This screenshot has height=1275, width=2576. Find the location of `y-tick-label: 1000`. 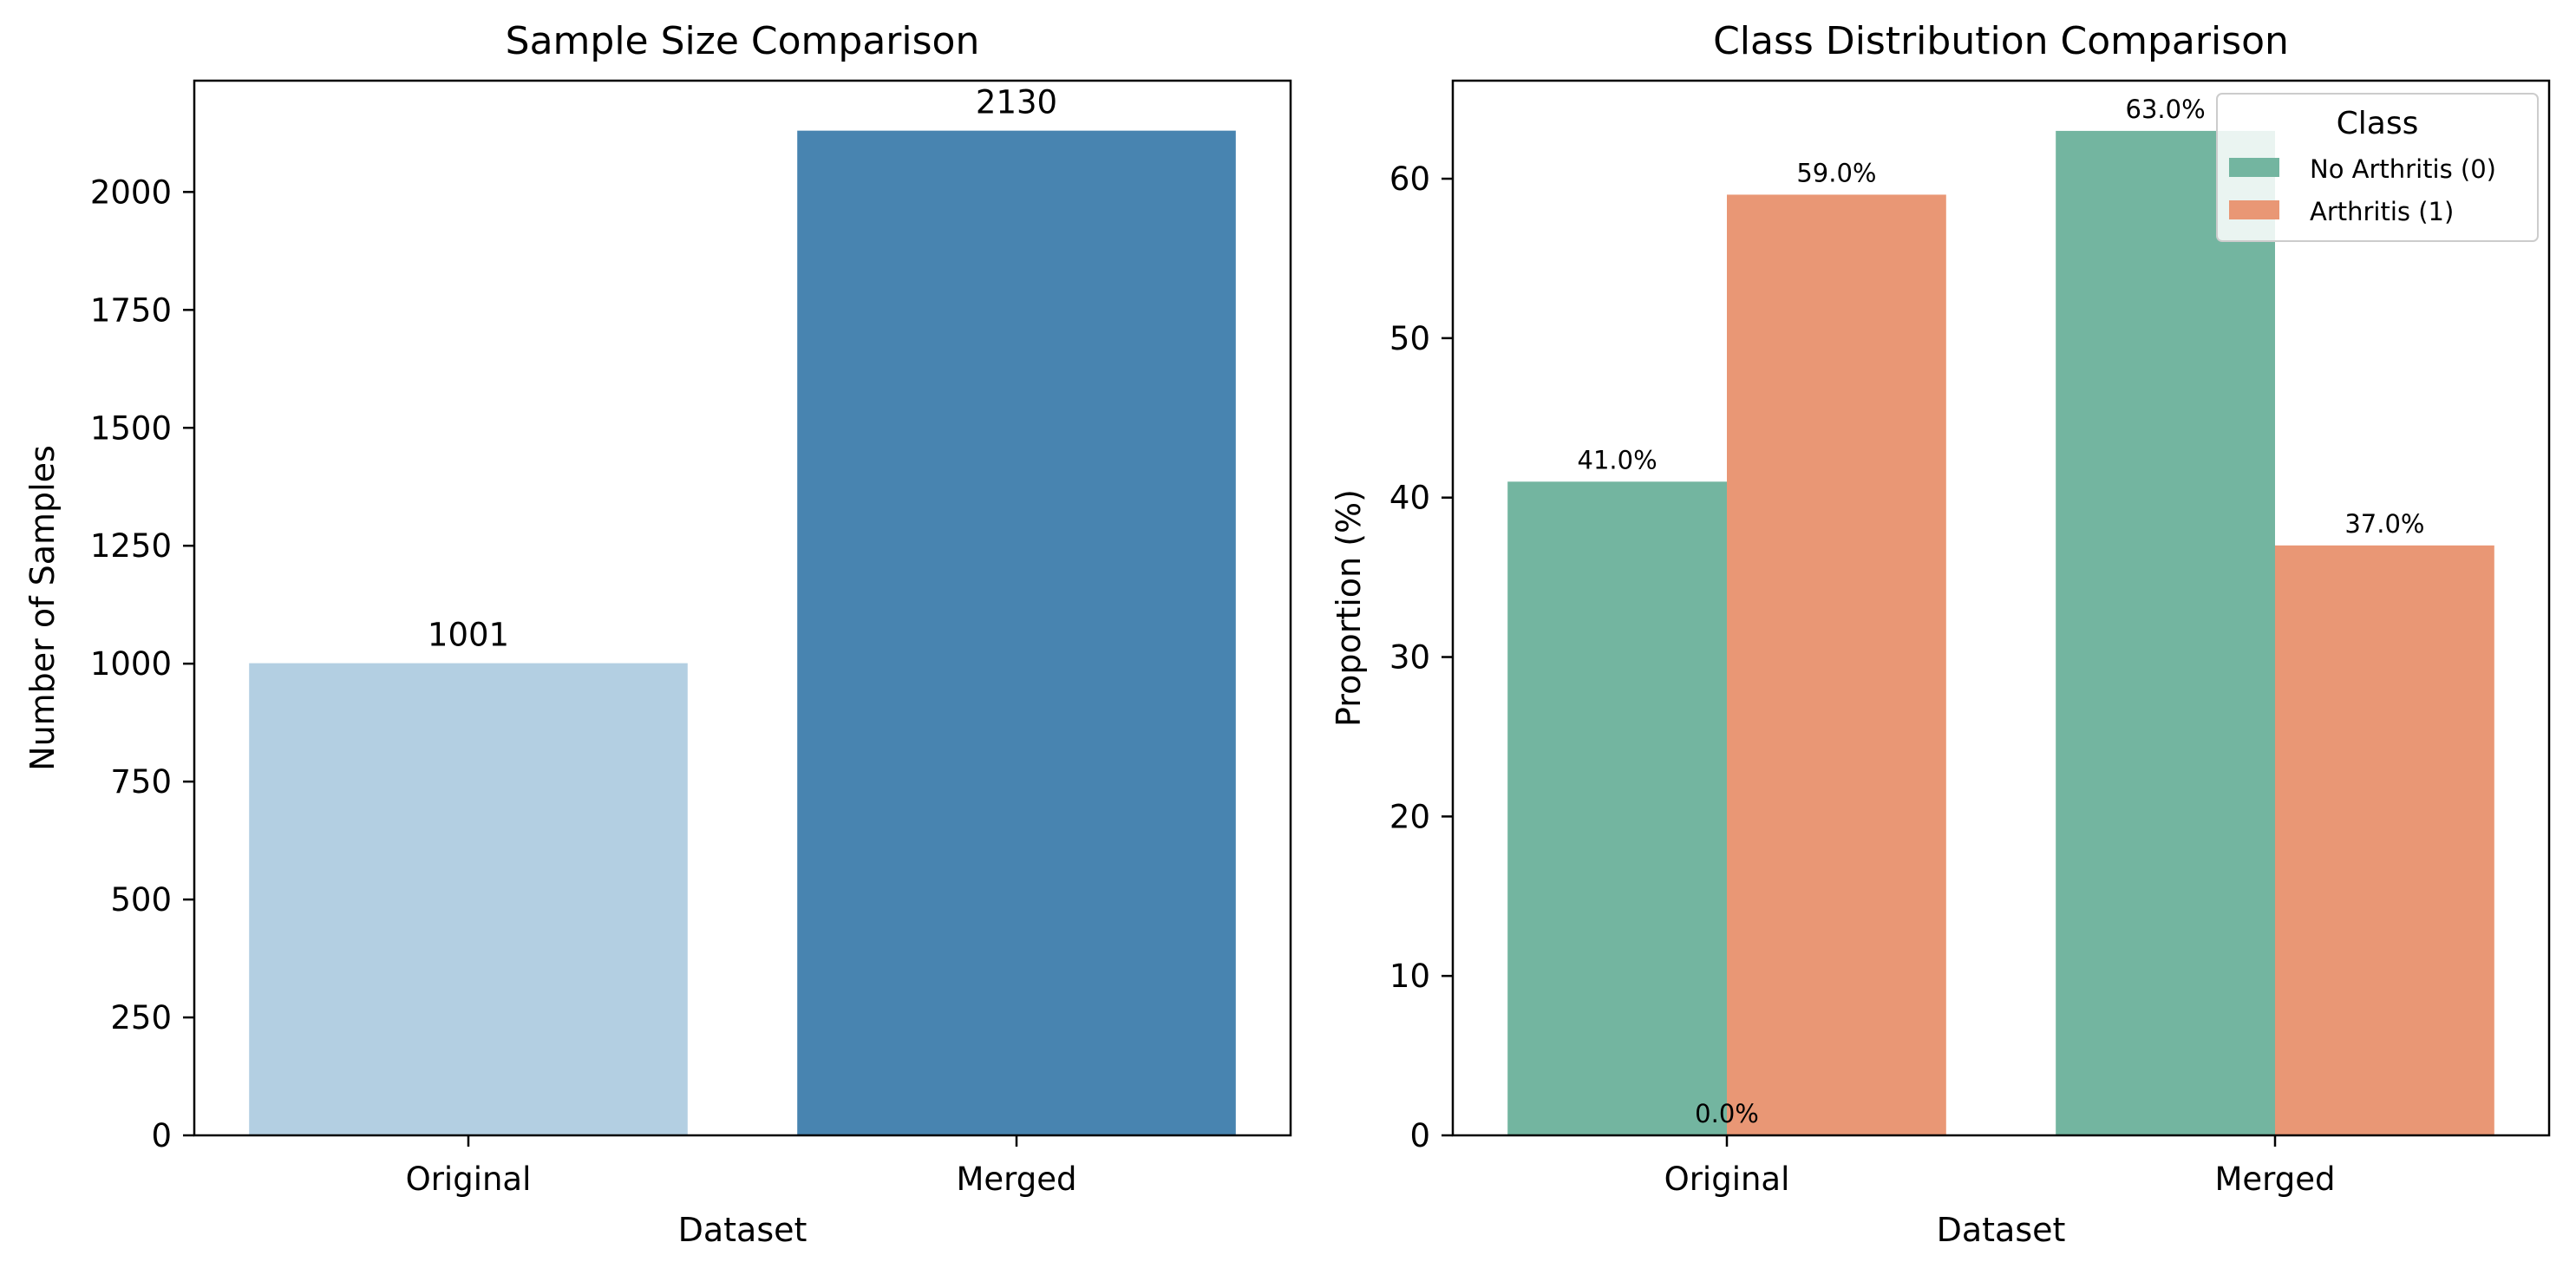

y-tick-label: 1000 is located at coordinates (131, 664).